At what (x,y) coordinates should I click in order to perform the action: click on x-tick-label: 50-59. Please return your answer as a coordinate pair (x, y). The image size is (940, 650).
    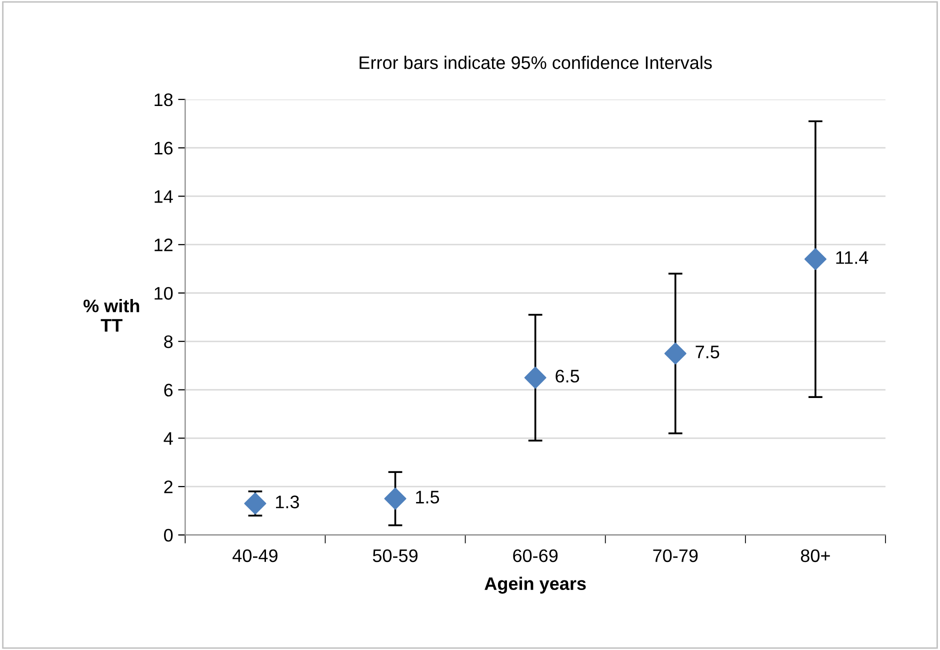
    Looking at the image, I should click on (395, 555).